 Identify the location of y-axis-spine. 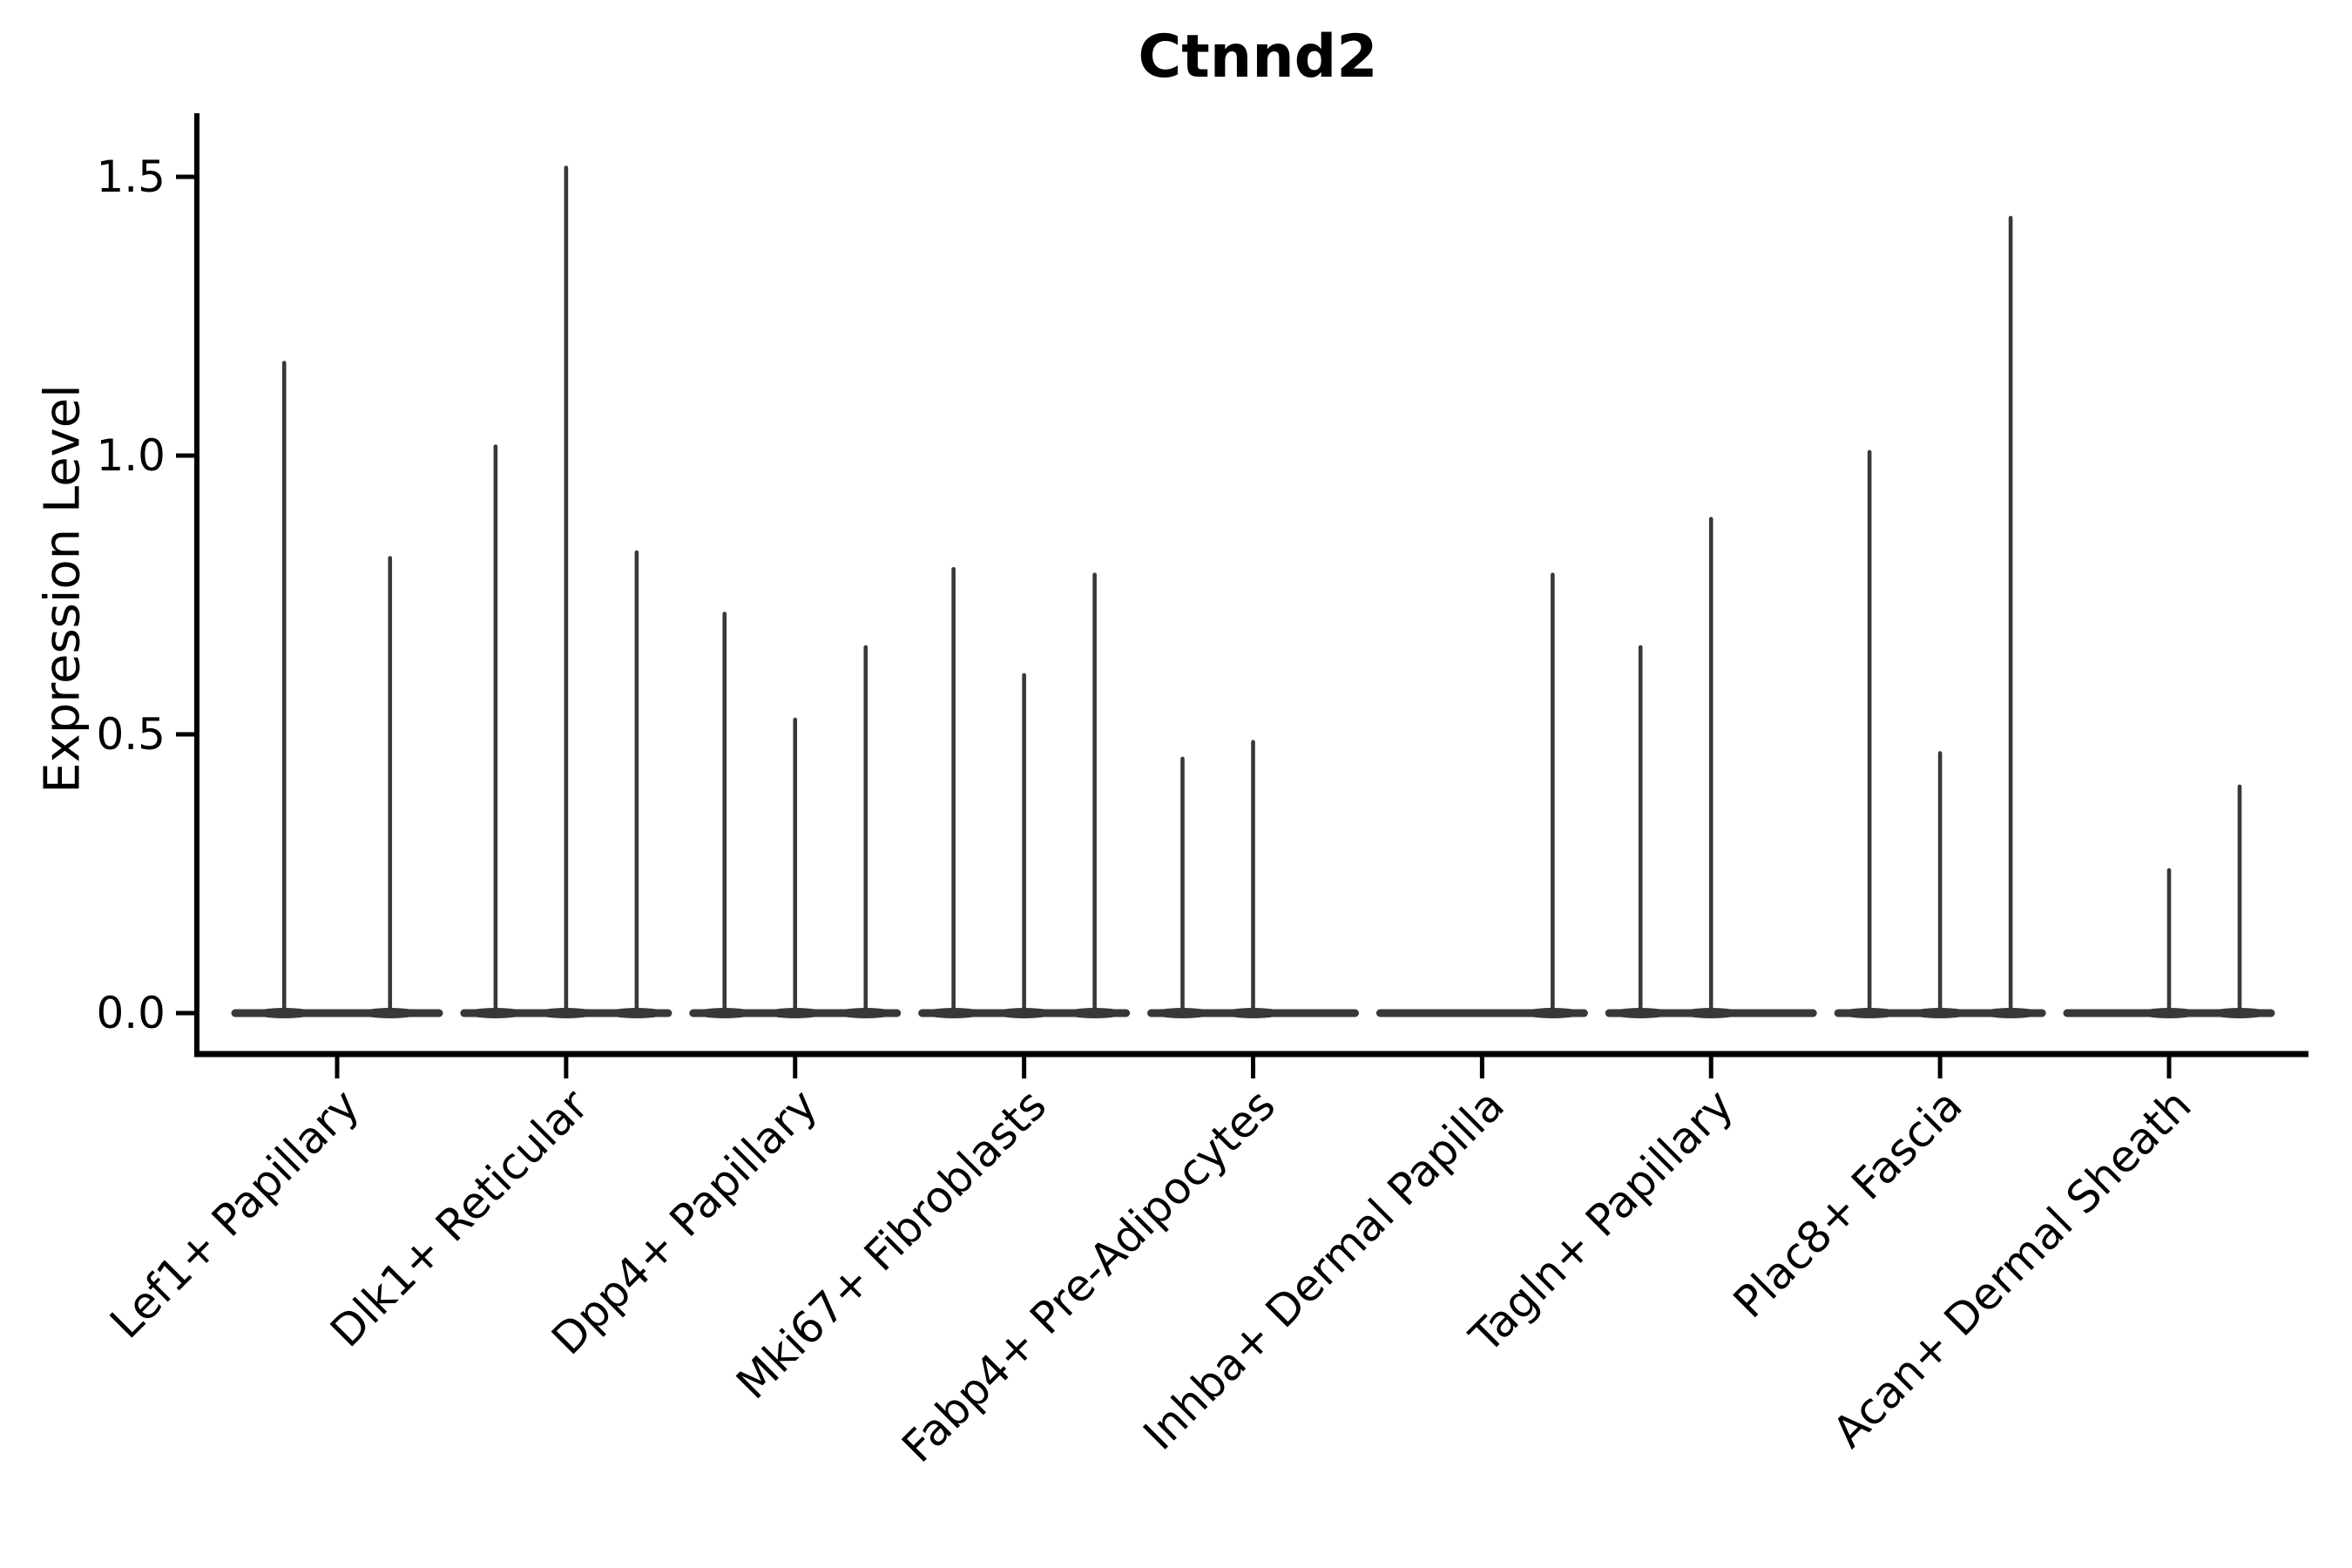
(196, 585).